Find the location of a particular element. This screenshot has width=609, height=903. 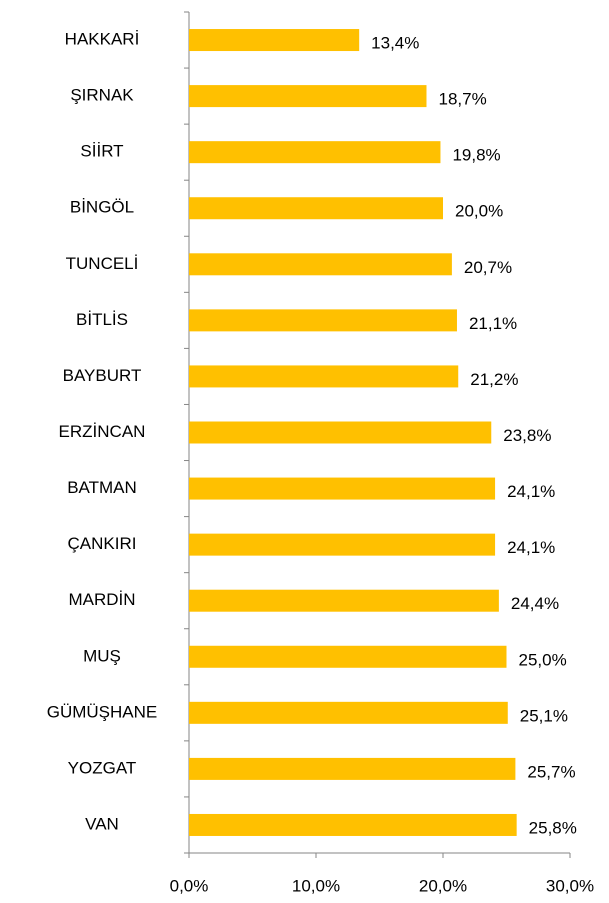

y-tick-label: ÇANKIRI is located at coordinates (102, 543).